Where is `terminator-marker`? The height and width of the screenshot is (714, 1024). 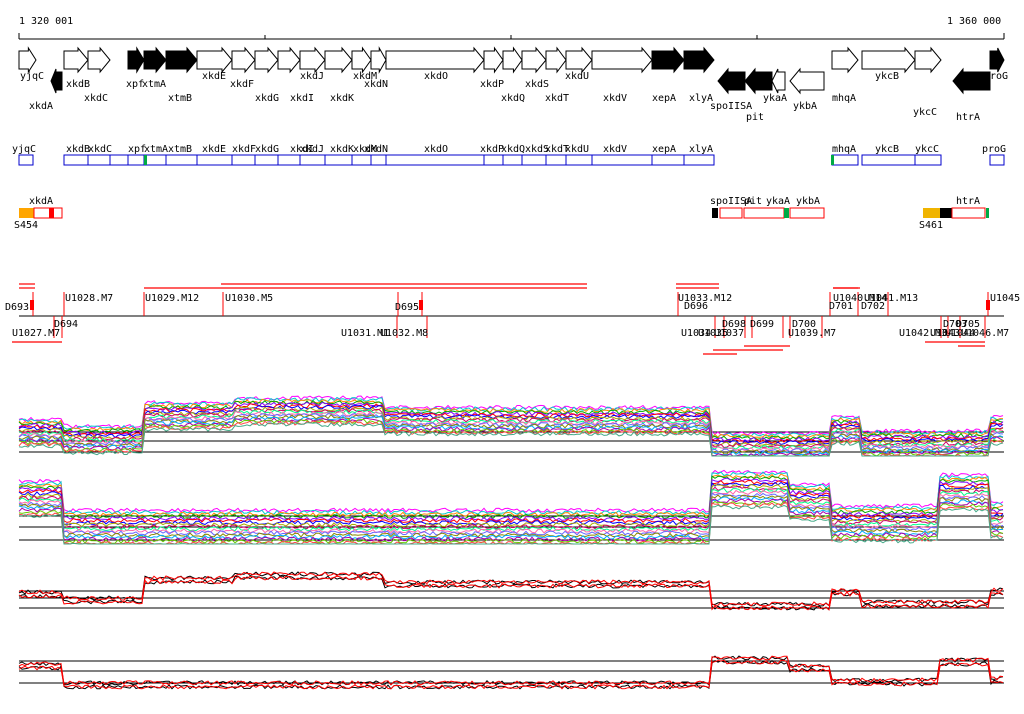 terminator-marker is located at coordinates (946, 213).